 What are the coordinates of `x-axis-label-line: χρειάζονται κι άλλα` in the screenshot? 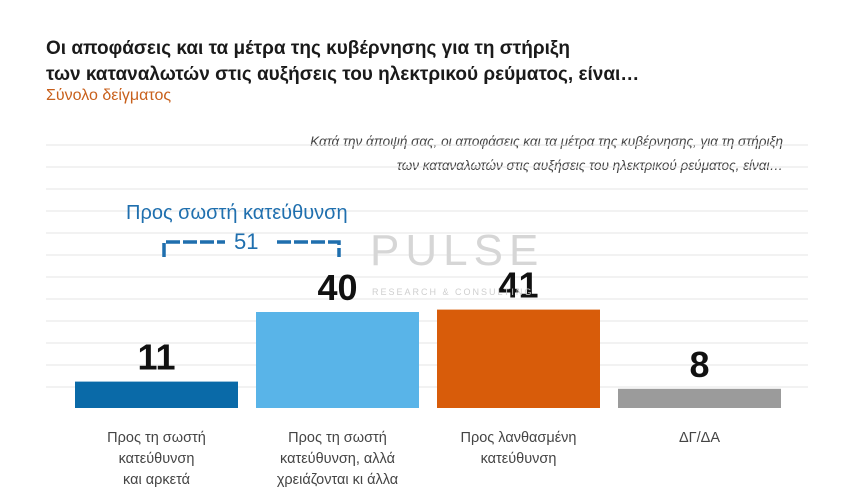 It's located at (337, 480).